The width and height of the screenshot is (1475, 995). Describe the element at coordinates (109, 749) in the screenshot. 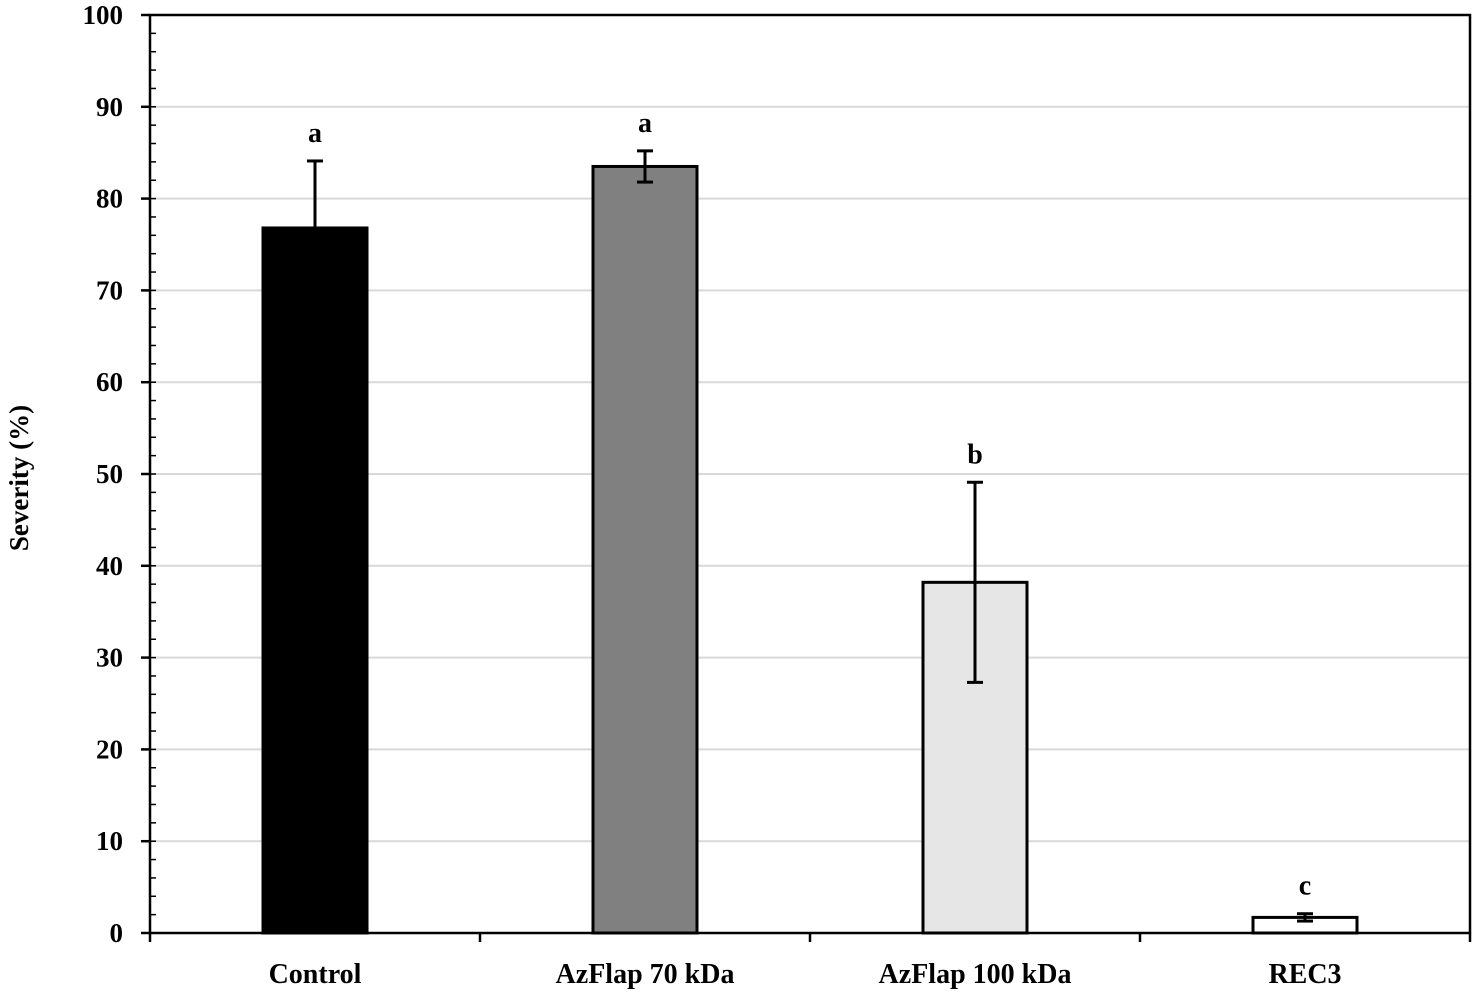

I see `y-tick-label-20: 20` at that location.